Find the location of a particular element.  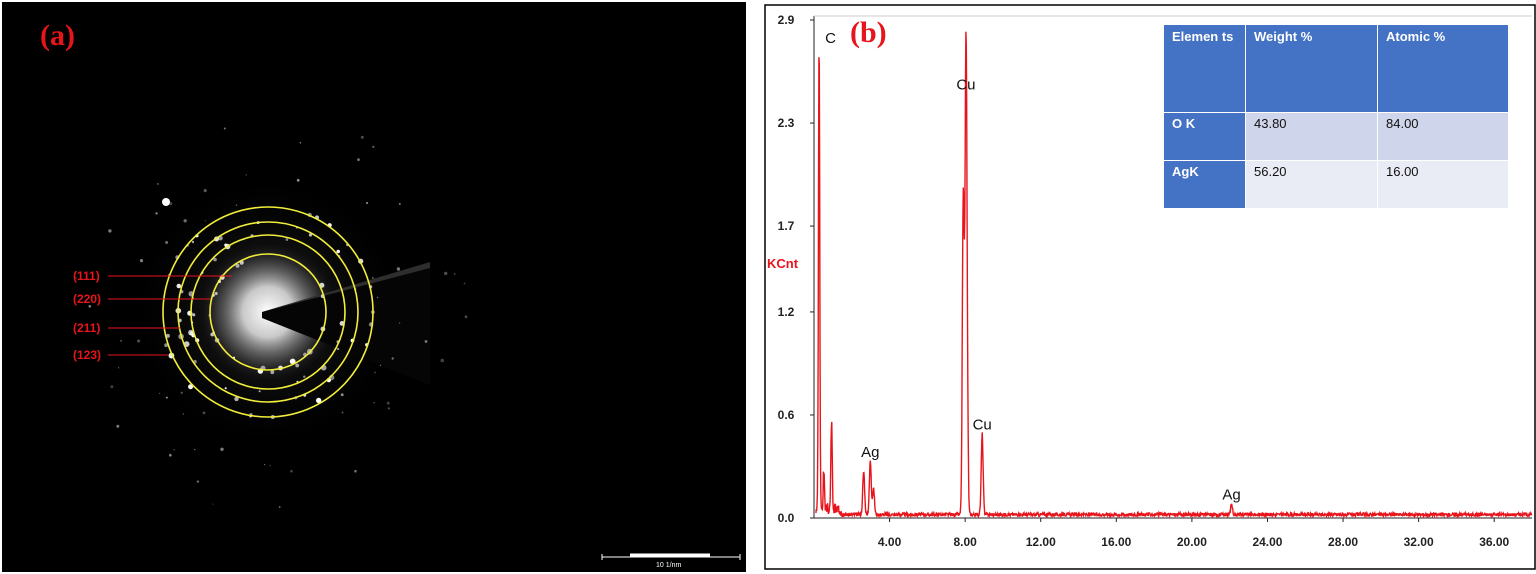

panel-b-label: (b) is located at coordinates (868, 32).